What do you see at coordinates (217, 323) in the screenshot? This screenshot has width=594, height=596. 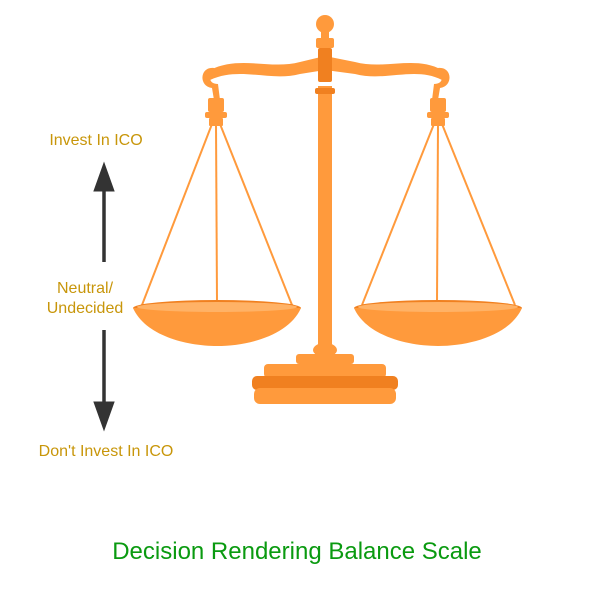 I see `left-pan` at bounding box center [217, 323].